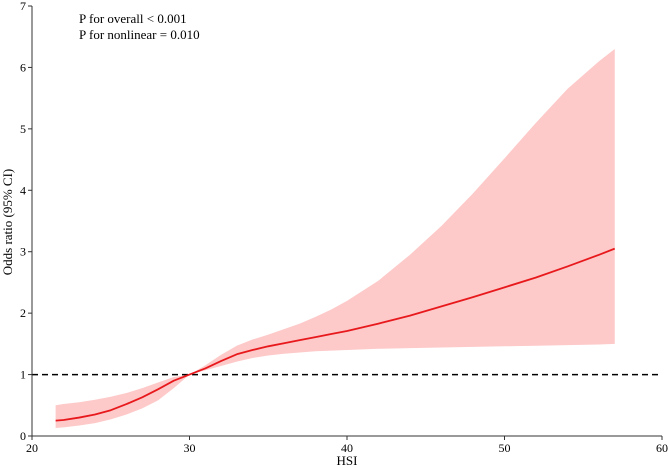 The height and width of the screenshot is (468, 669). What do you see at coordinates (505, 448) in the screenshot?
I see `x-tick-label: 50` at bounding box center [505, 448].